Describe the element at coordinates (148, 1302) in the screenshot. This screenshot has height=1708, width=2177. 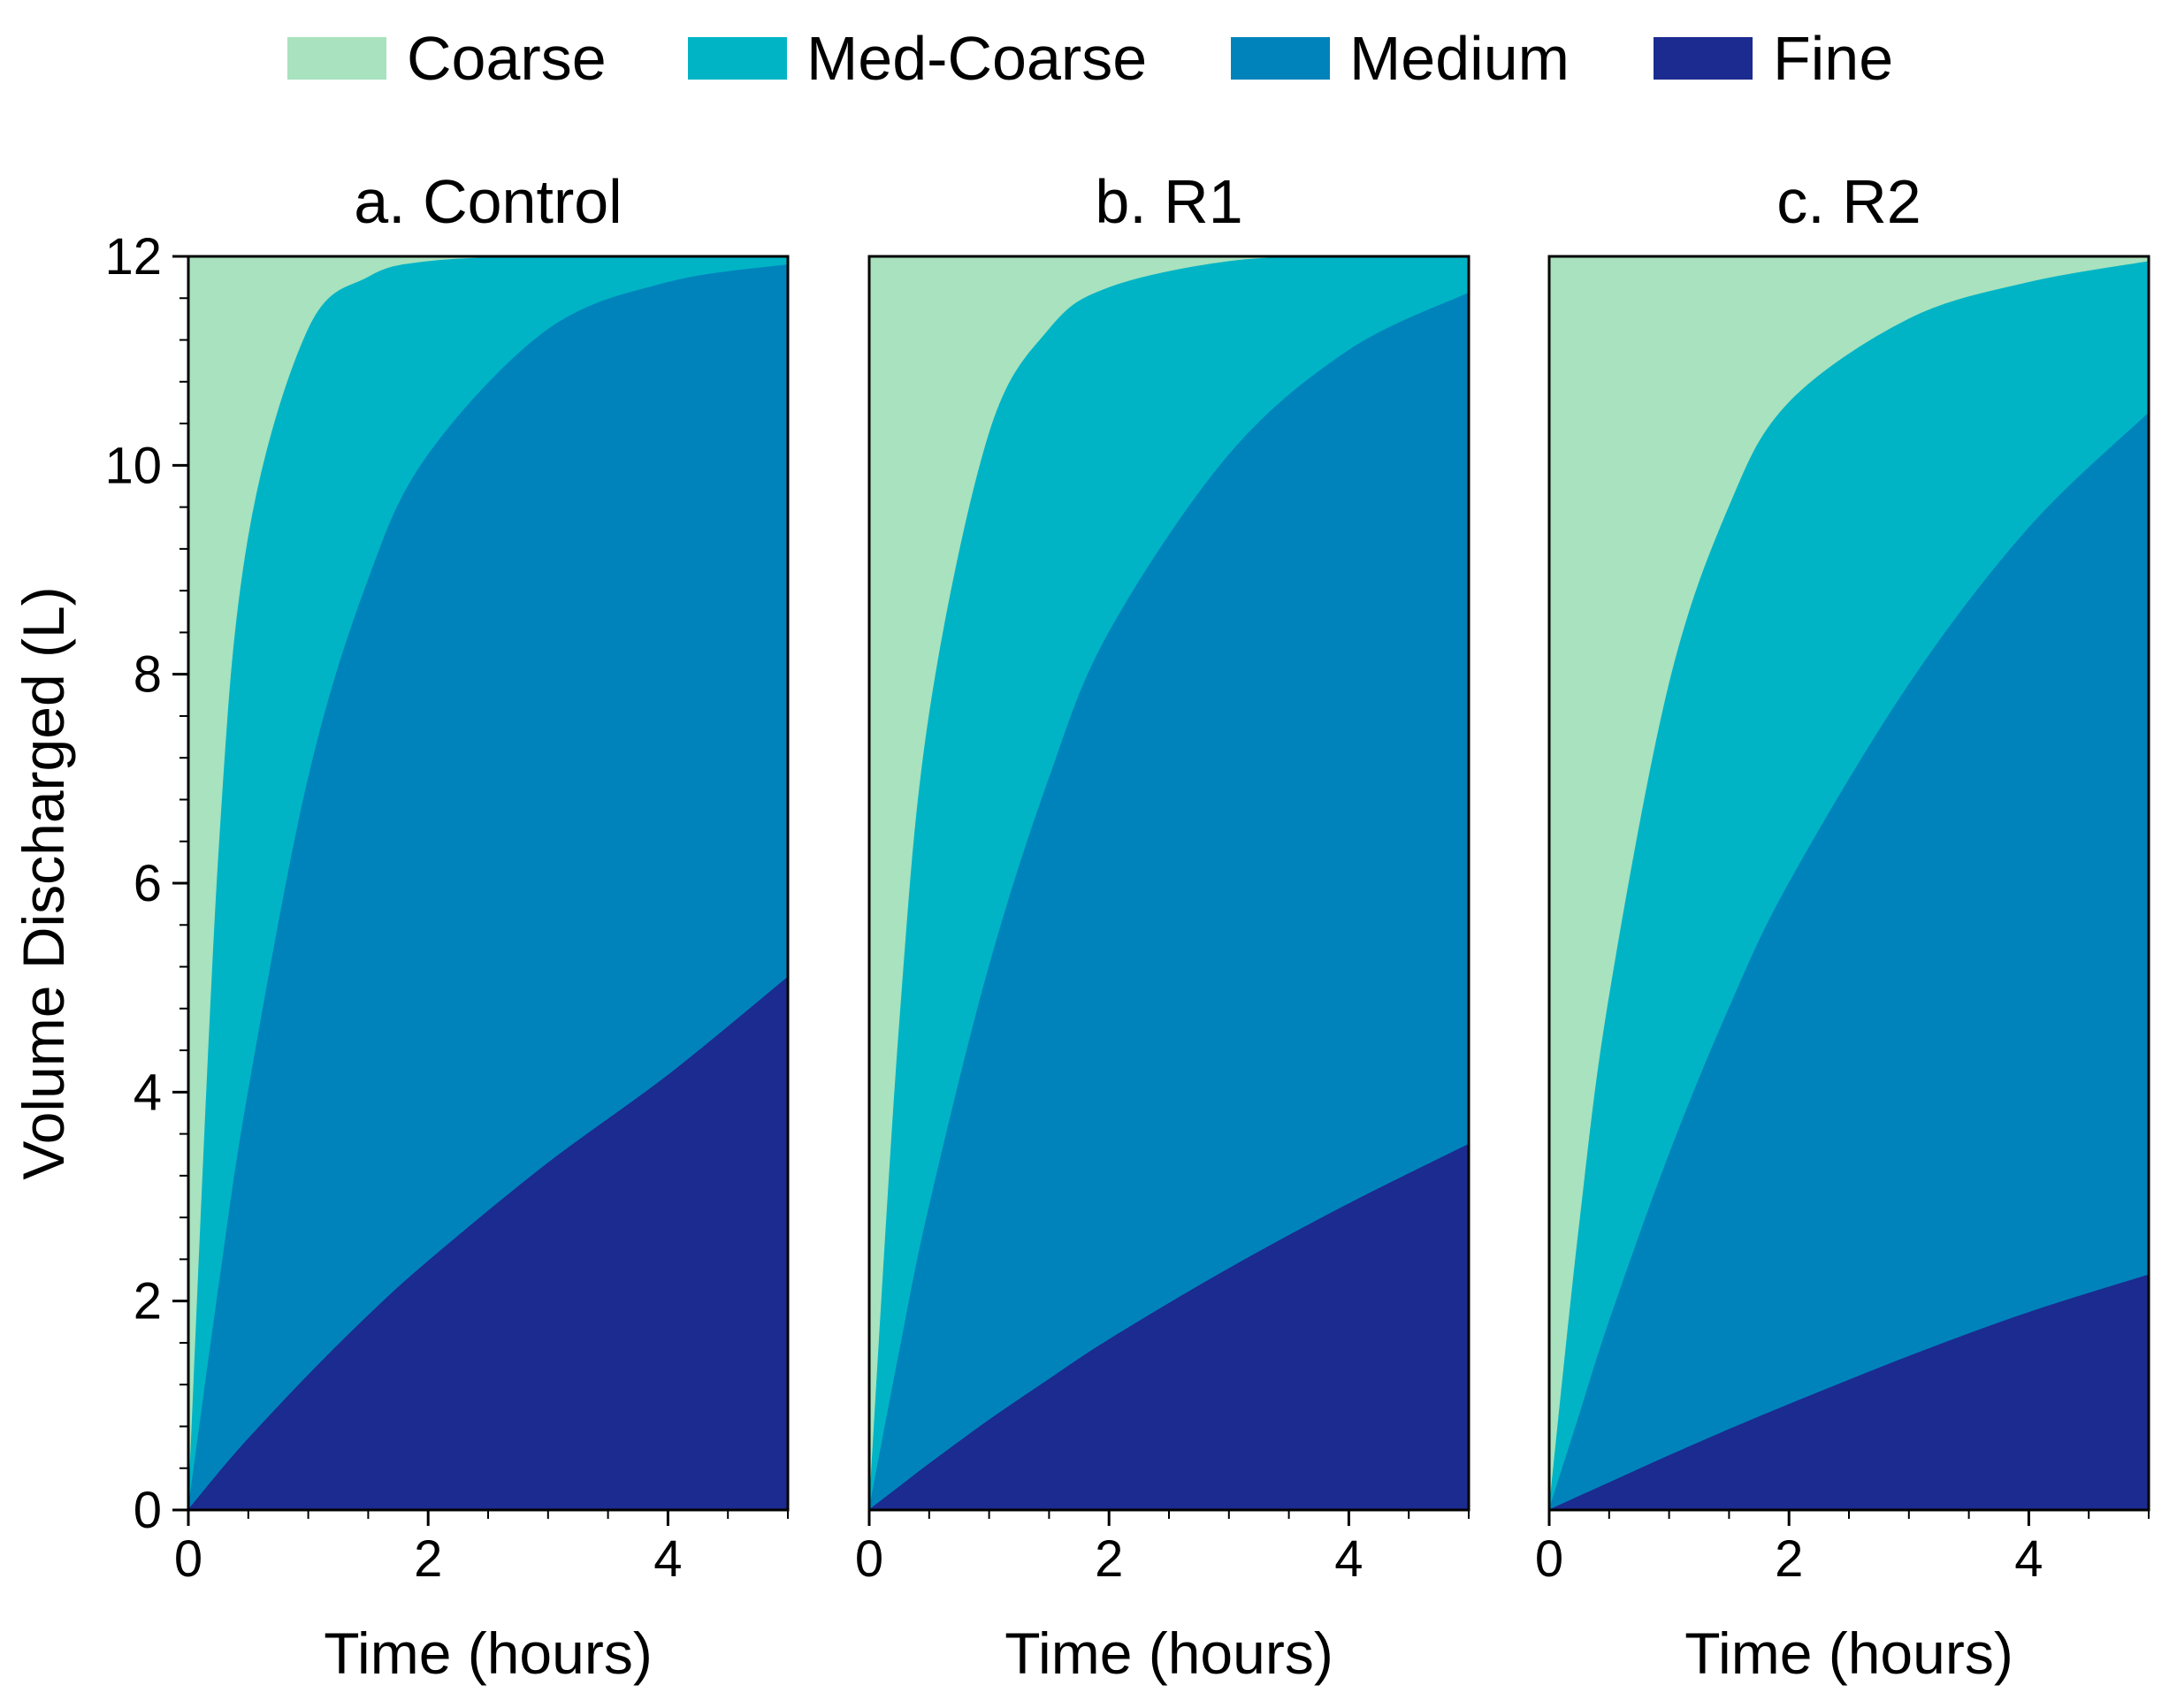
I see `y-tick-label: 2` at that location.